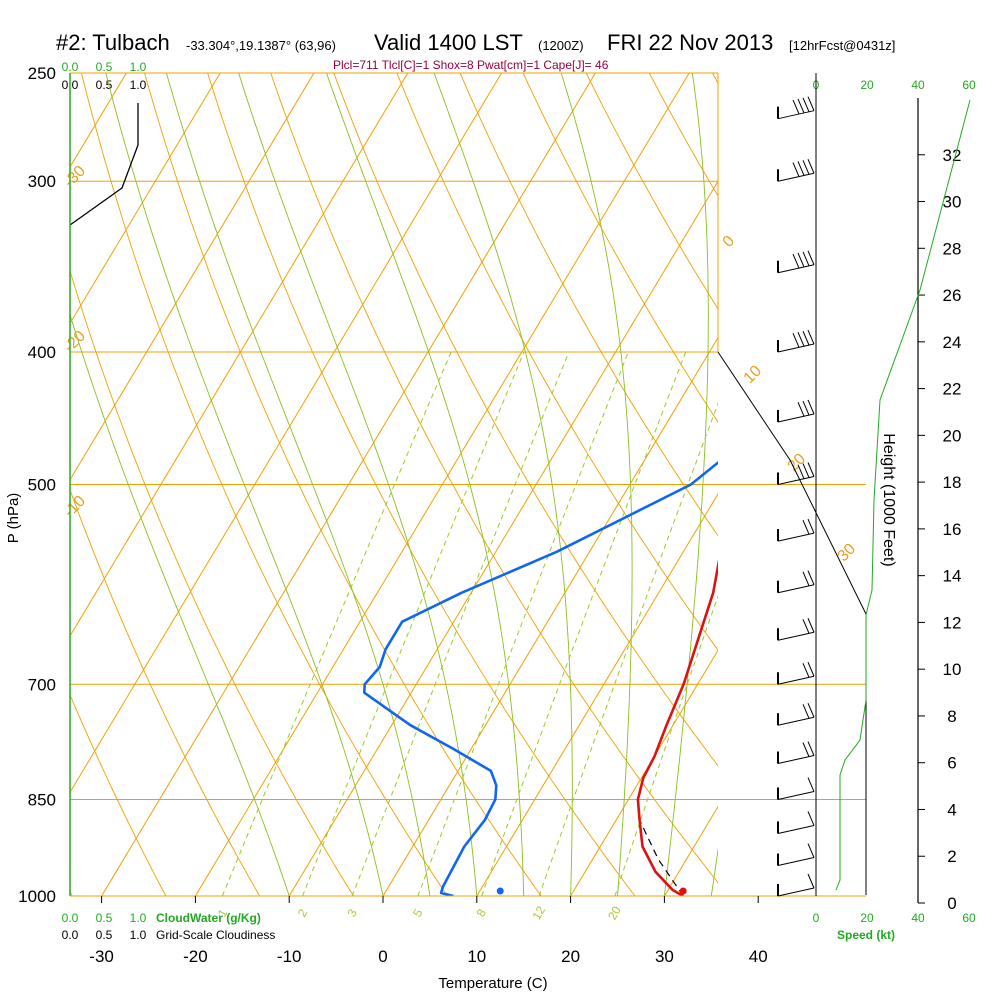  What do you see at coordinates (952, 435) in the screenshot?
I see `height-label-20: 20` at bounding box center [952, 435].